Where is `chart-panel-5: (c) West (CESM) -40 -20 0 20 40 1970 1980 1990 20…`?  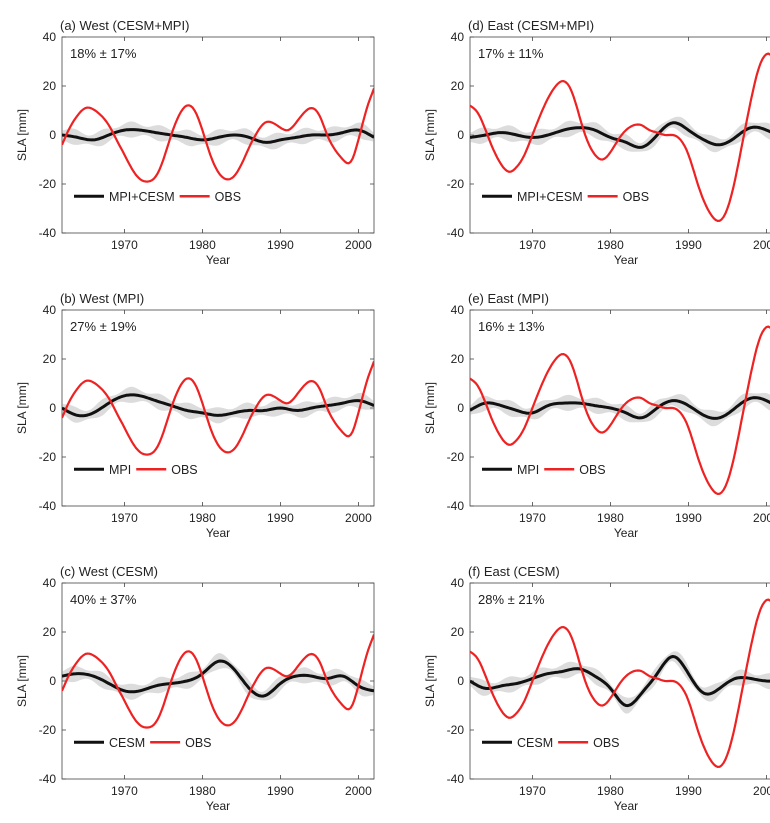 chart-panel-5: (c) West (CESM) -40 -20 0 20 40 1970 1980 1990 20… is located at coordinates (195, 688).